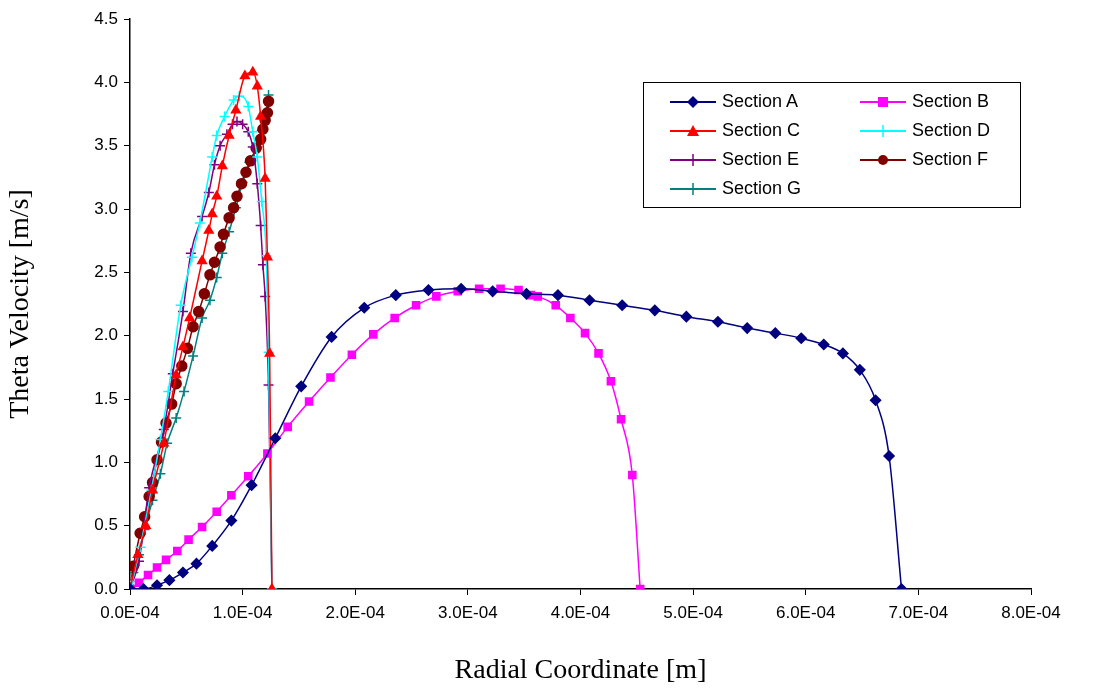 The height and width of the screenshot is (691, 1107). Describe the element at coordinates (760, 101) in the screenshot. I see `legend-label: Section A` at that location.